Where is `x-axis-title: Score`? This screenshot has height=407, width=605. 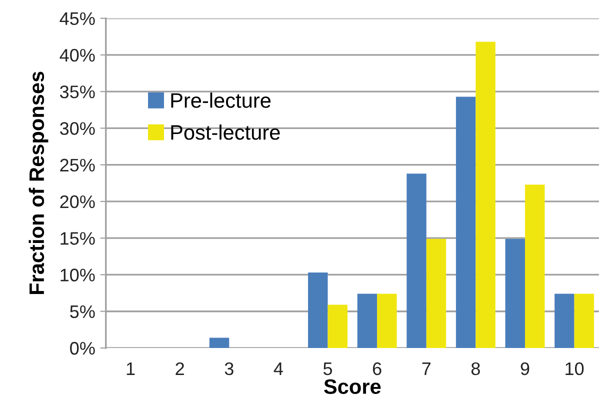
x-axis-title: Score is located at coordinates (352, 386).